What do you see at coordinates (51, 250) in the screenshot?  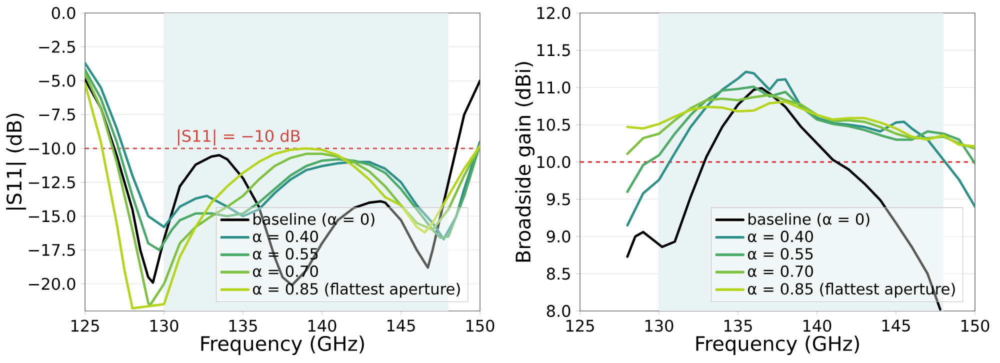 I see `y-tick-label: −17.5` at bounding box center [51, 250].